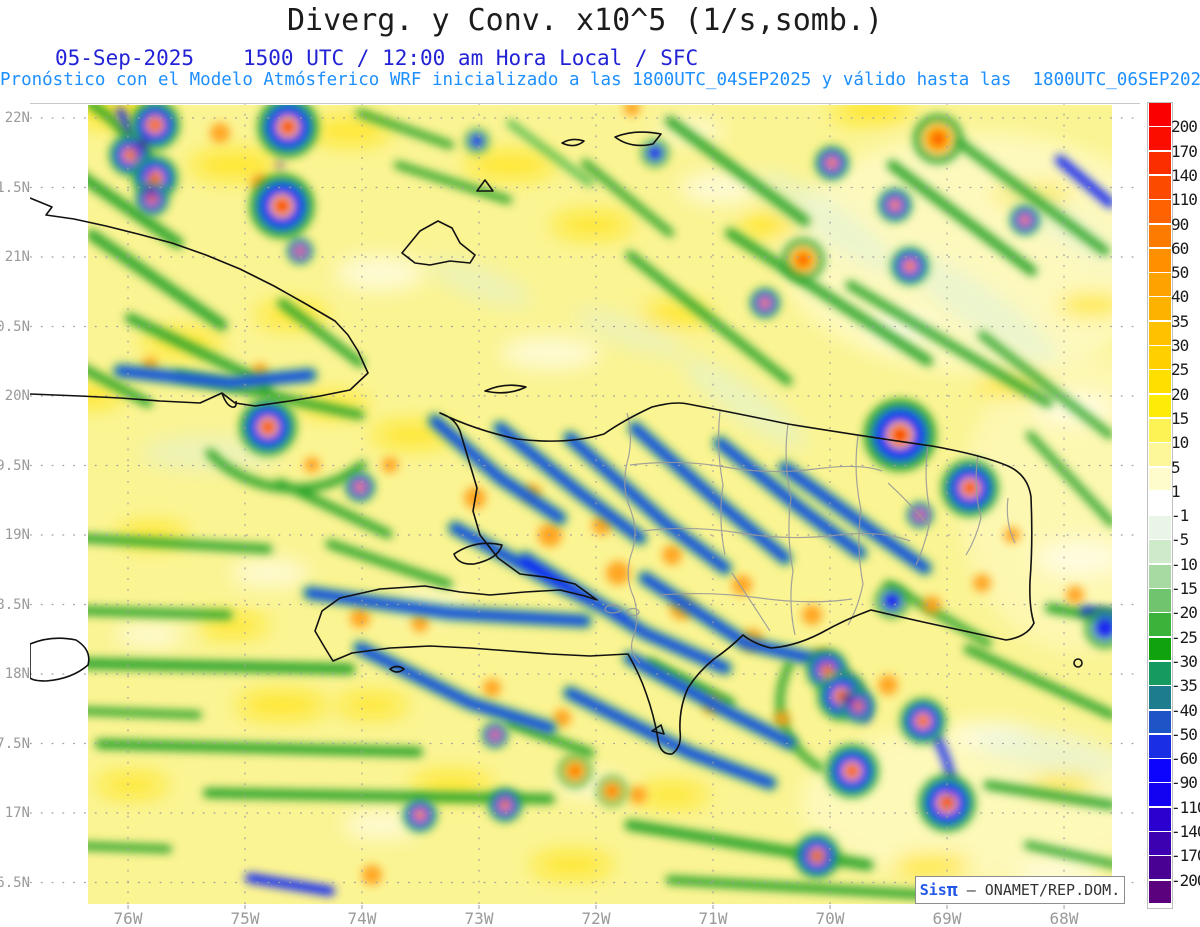  What do you see at coordinates (1180, 321) in the screenshot?
I see `colorbar-label: 35` at bounding box center [1180, 321].